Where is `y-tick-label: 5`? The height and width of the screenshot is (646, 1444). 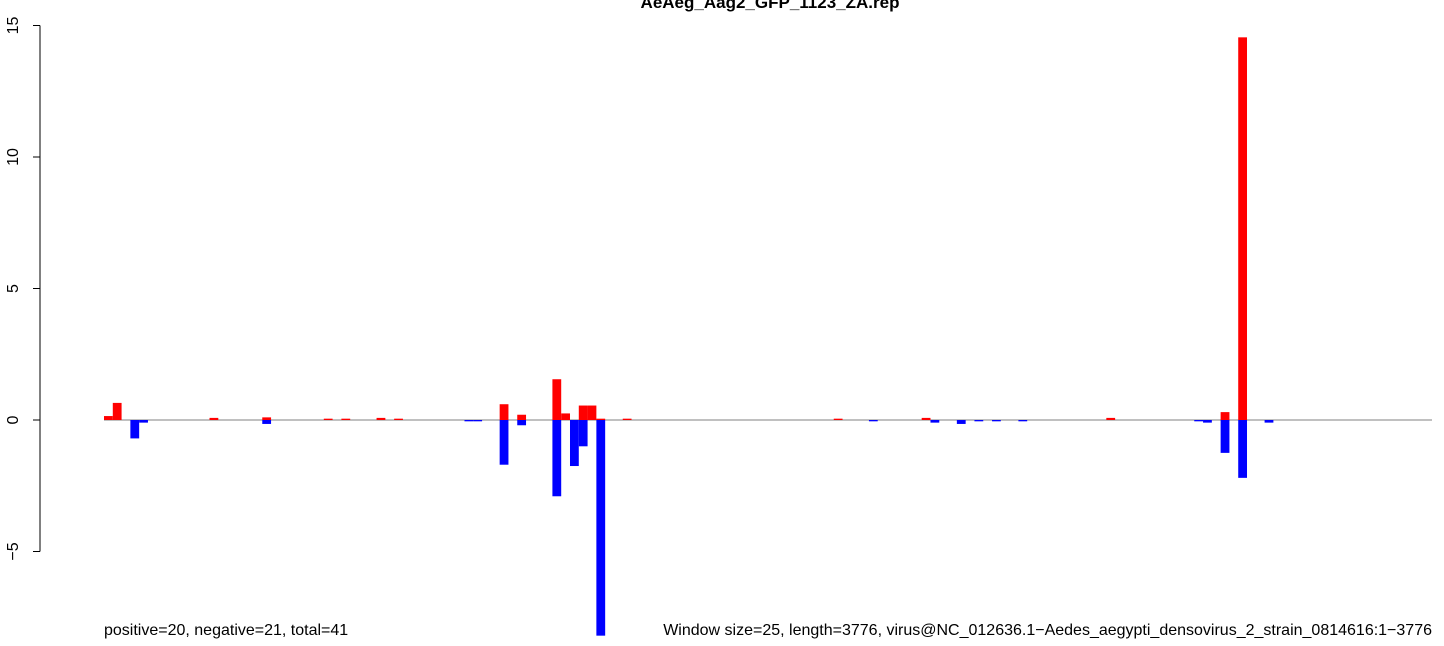 y-tick-label: 5 is located at coordinates (13, 288).